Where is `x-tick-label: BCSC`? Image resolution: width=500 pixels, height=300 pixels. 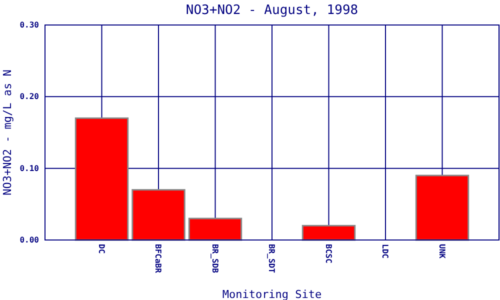
x-tick-label: BCSC is located at coordinates (328, 254).